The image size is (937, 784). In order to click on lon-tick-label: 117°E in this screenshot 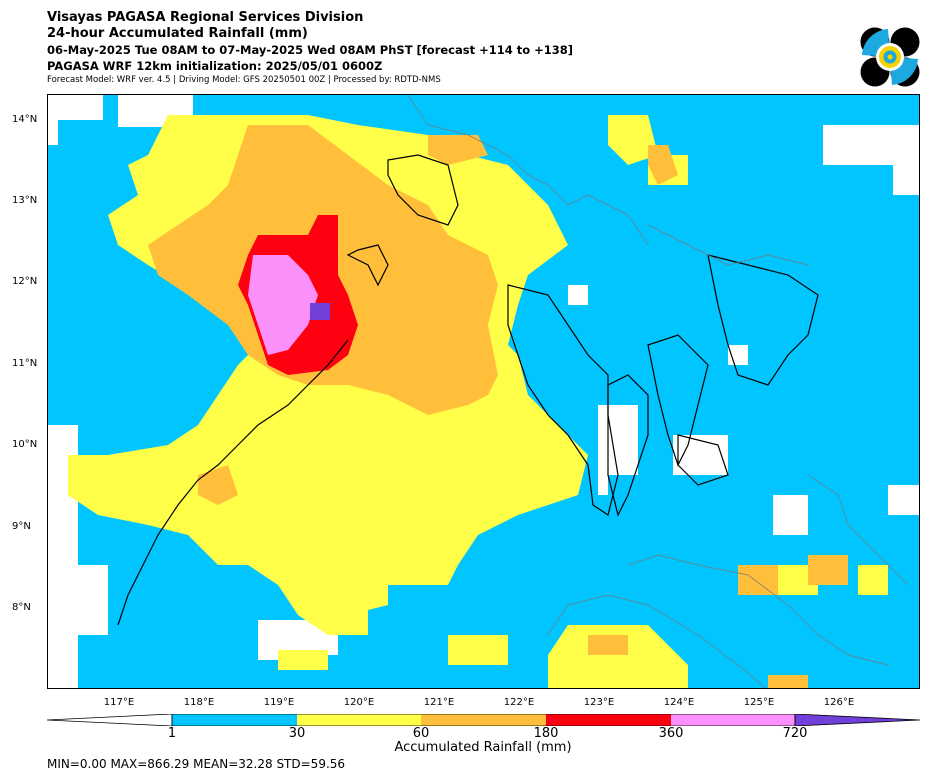, I will do `click(119, 702)`.